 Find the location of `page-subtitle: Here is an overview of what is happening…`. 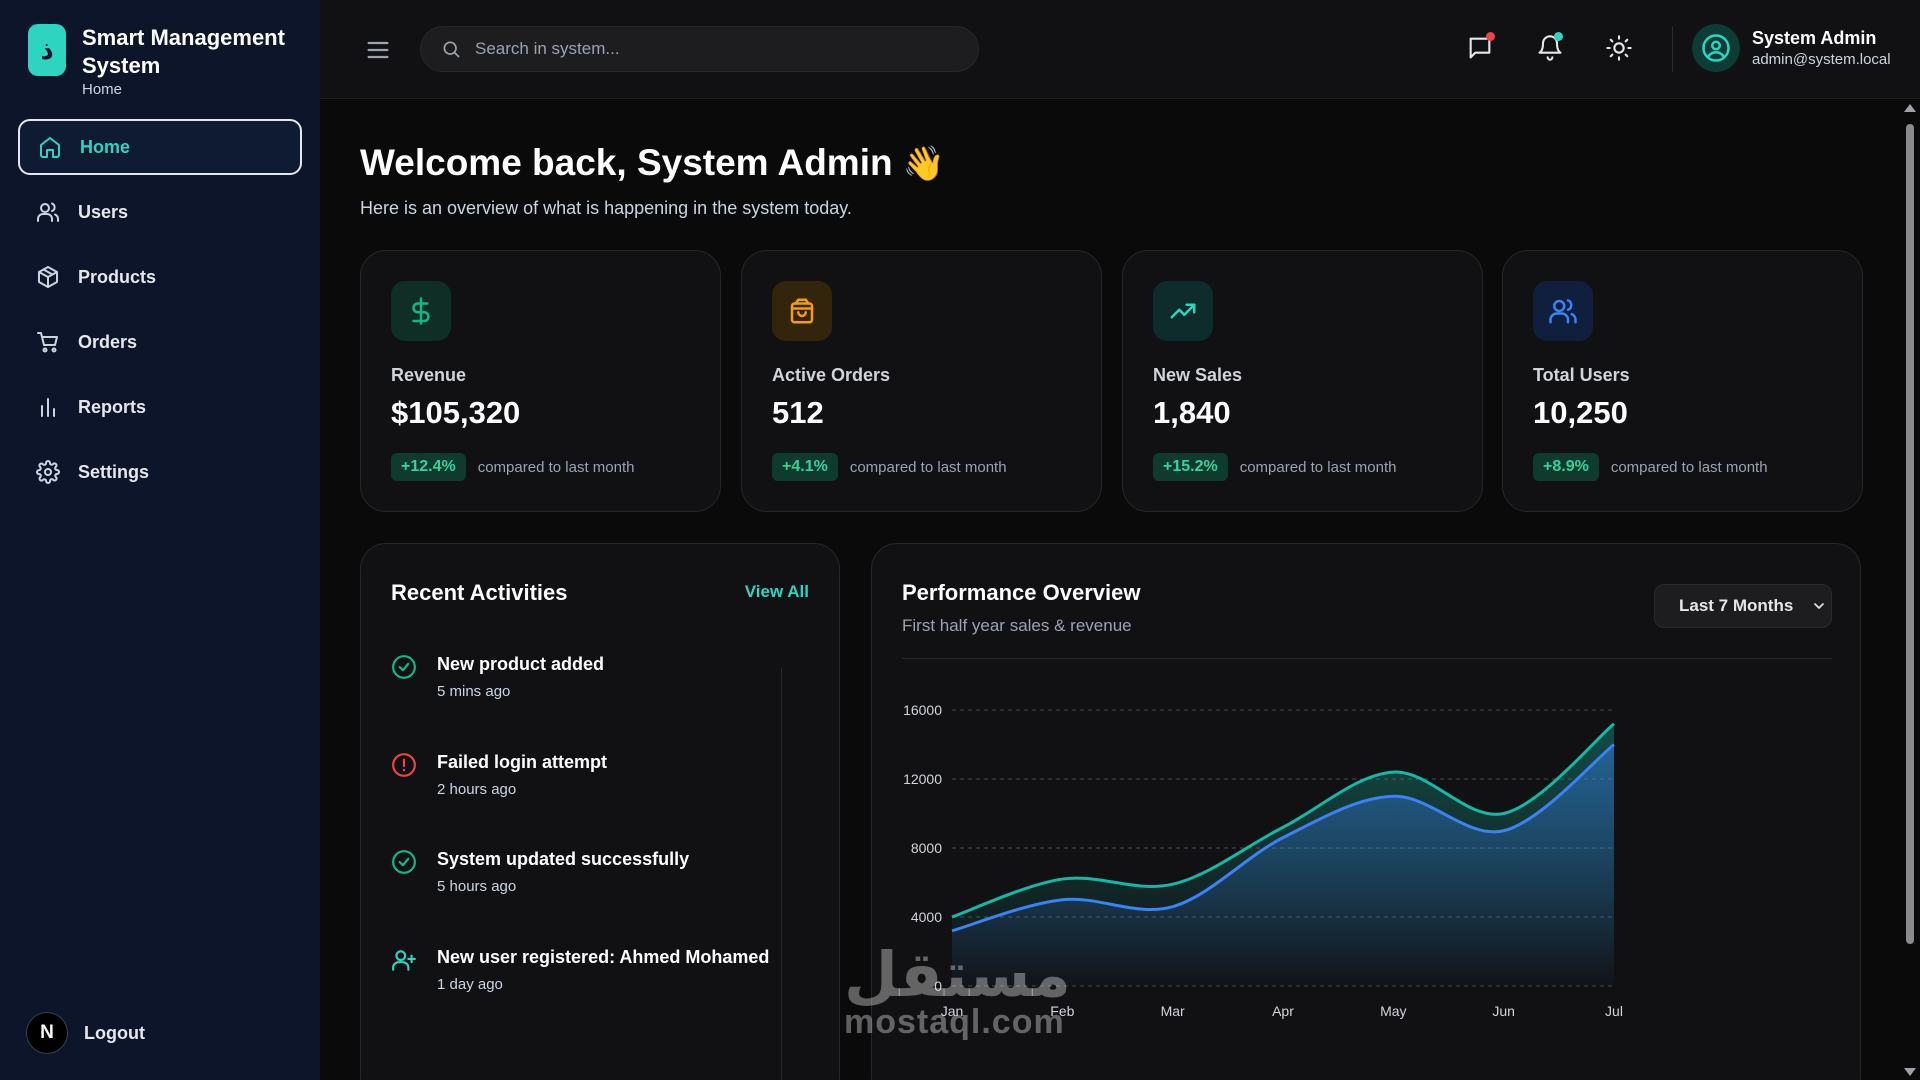

page-subtitle: Here is an overview of what is happening… is located at coordinates (606, 208).